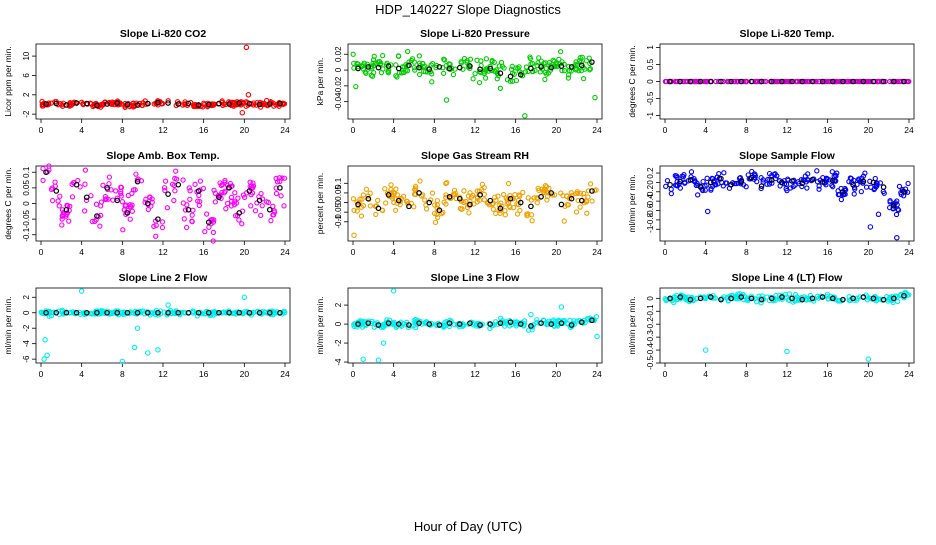 The height and width of the screenshot is (545, 936). Describe the element at coordinates (163, 81) in the screenshot. I see `panel-frame` at that location.